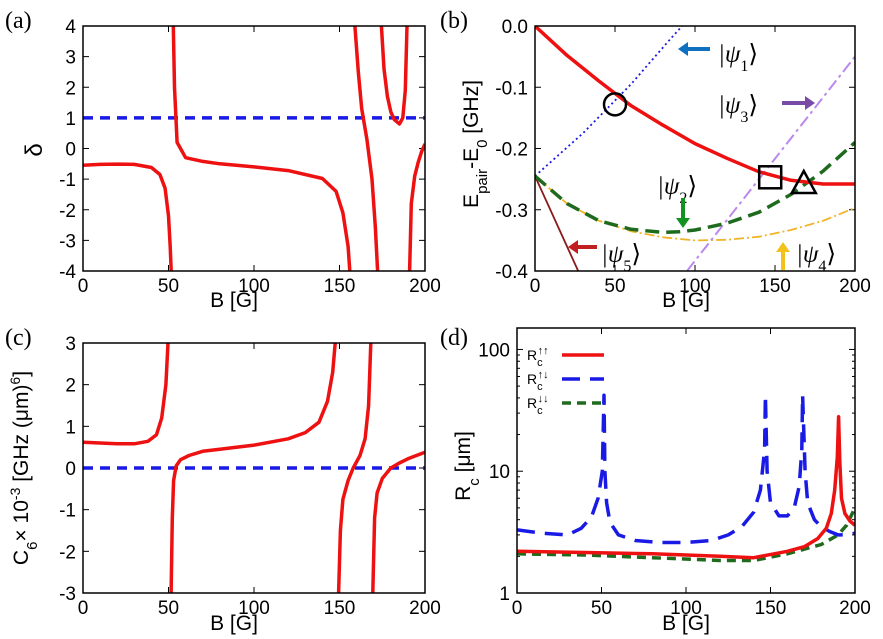 The width and height of the screenshot is (883, 639). Describe the element at coordinates (683, 49) in the screenshot. I see `arrow-psi1-head` at that location.